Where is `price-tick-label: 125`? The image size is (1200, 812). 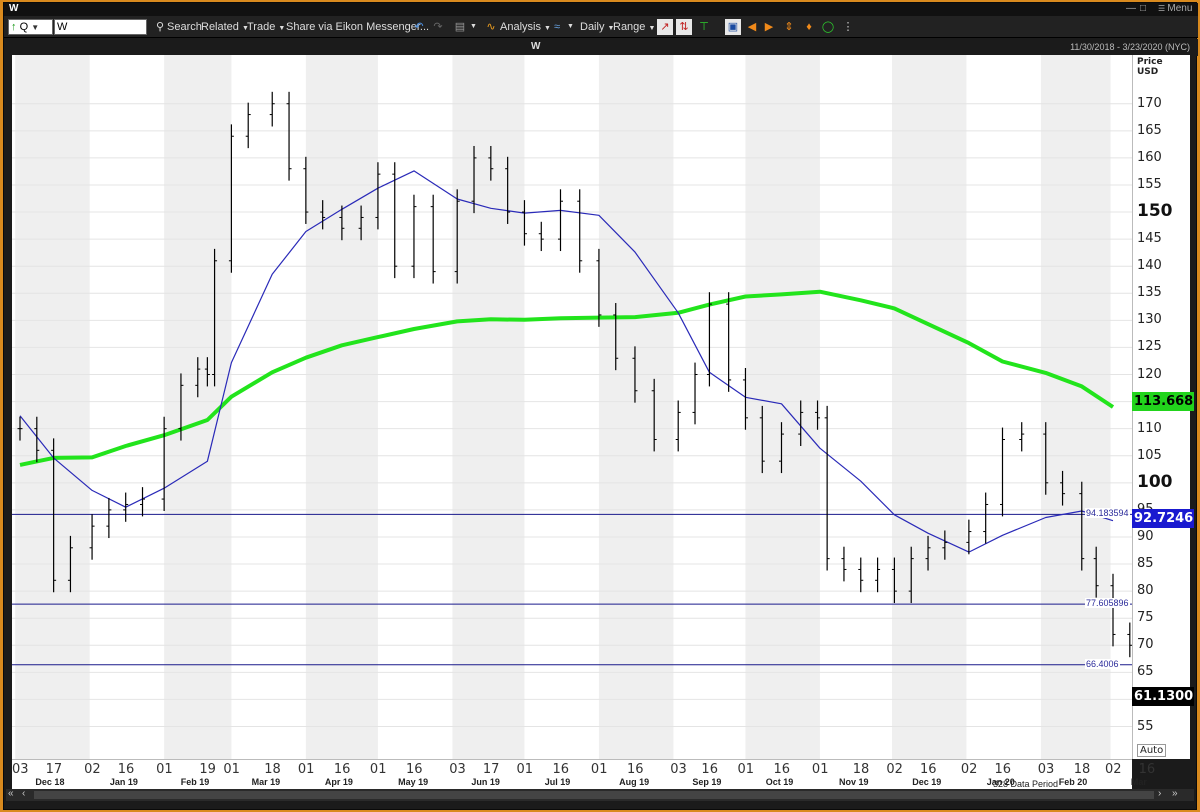
price-tick-label: 125 is located at coordinates (1149, 347).